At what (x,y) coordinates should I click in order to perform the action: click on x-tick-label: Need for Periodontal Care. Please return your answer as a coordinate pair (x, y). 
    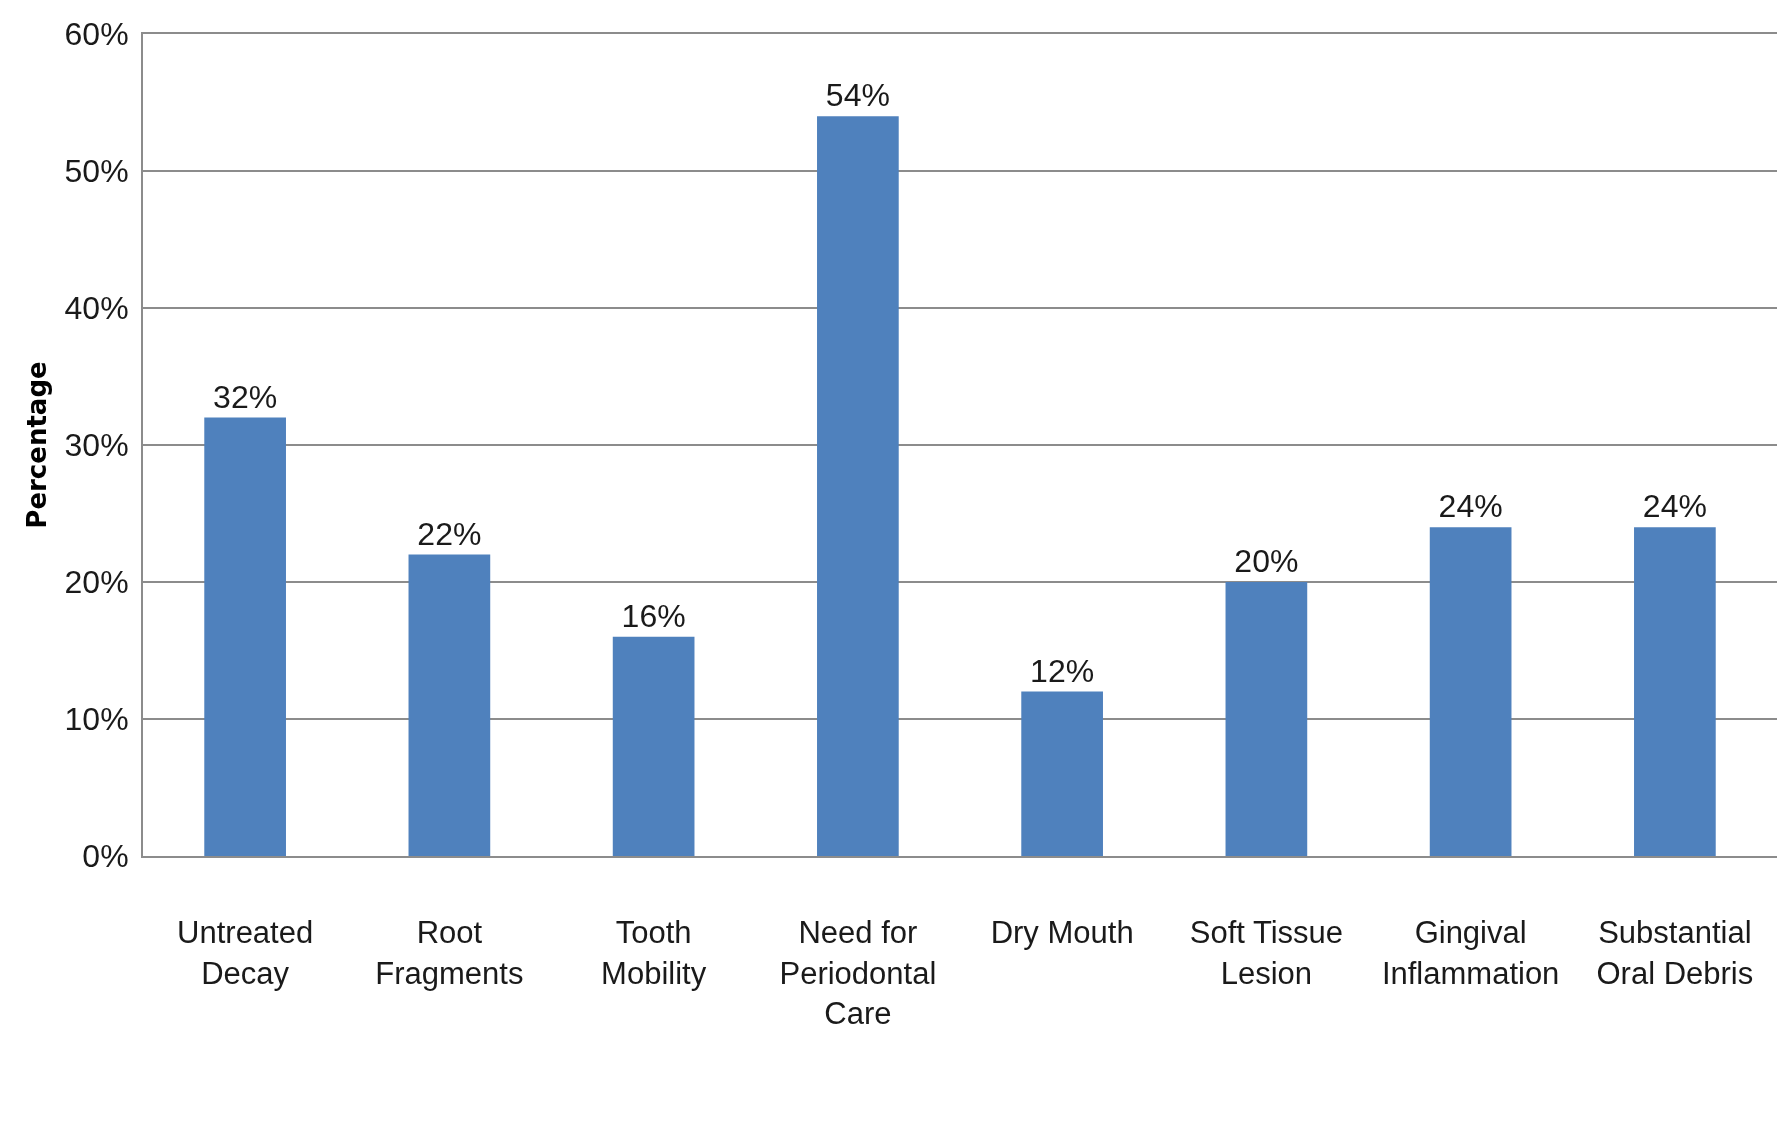
    Looking at the image, I should click on (858, 973).